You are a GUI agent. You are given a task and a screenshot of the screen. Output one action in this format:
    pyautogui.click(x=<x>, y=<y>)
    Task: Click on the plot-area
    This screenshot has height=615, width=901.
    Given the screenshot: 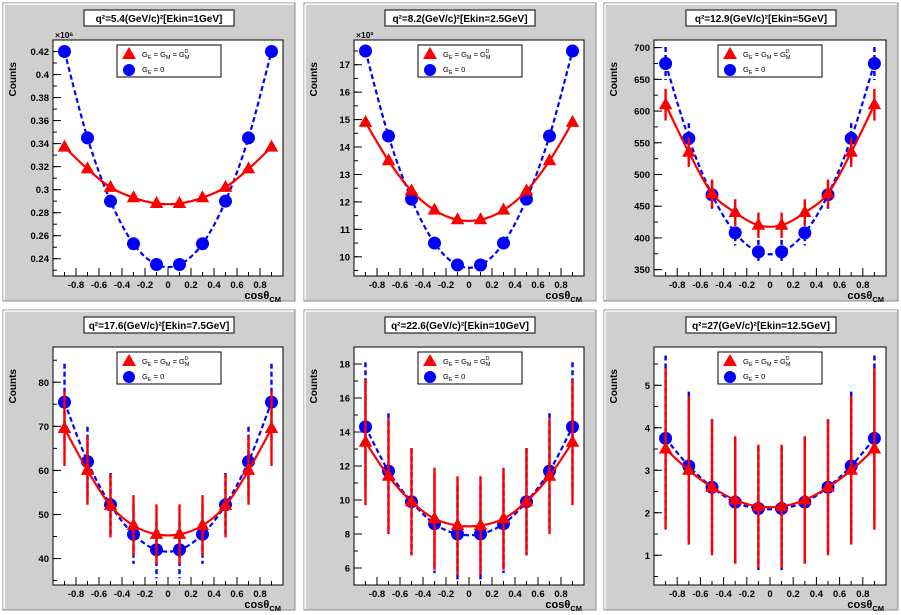 What is the action you would take?
    pyautogui.click(x=469, y=158)
    